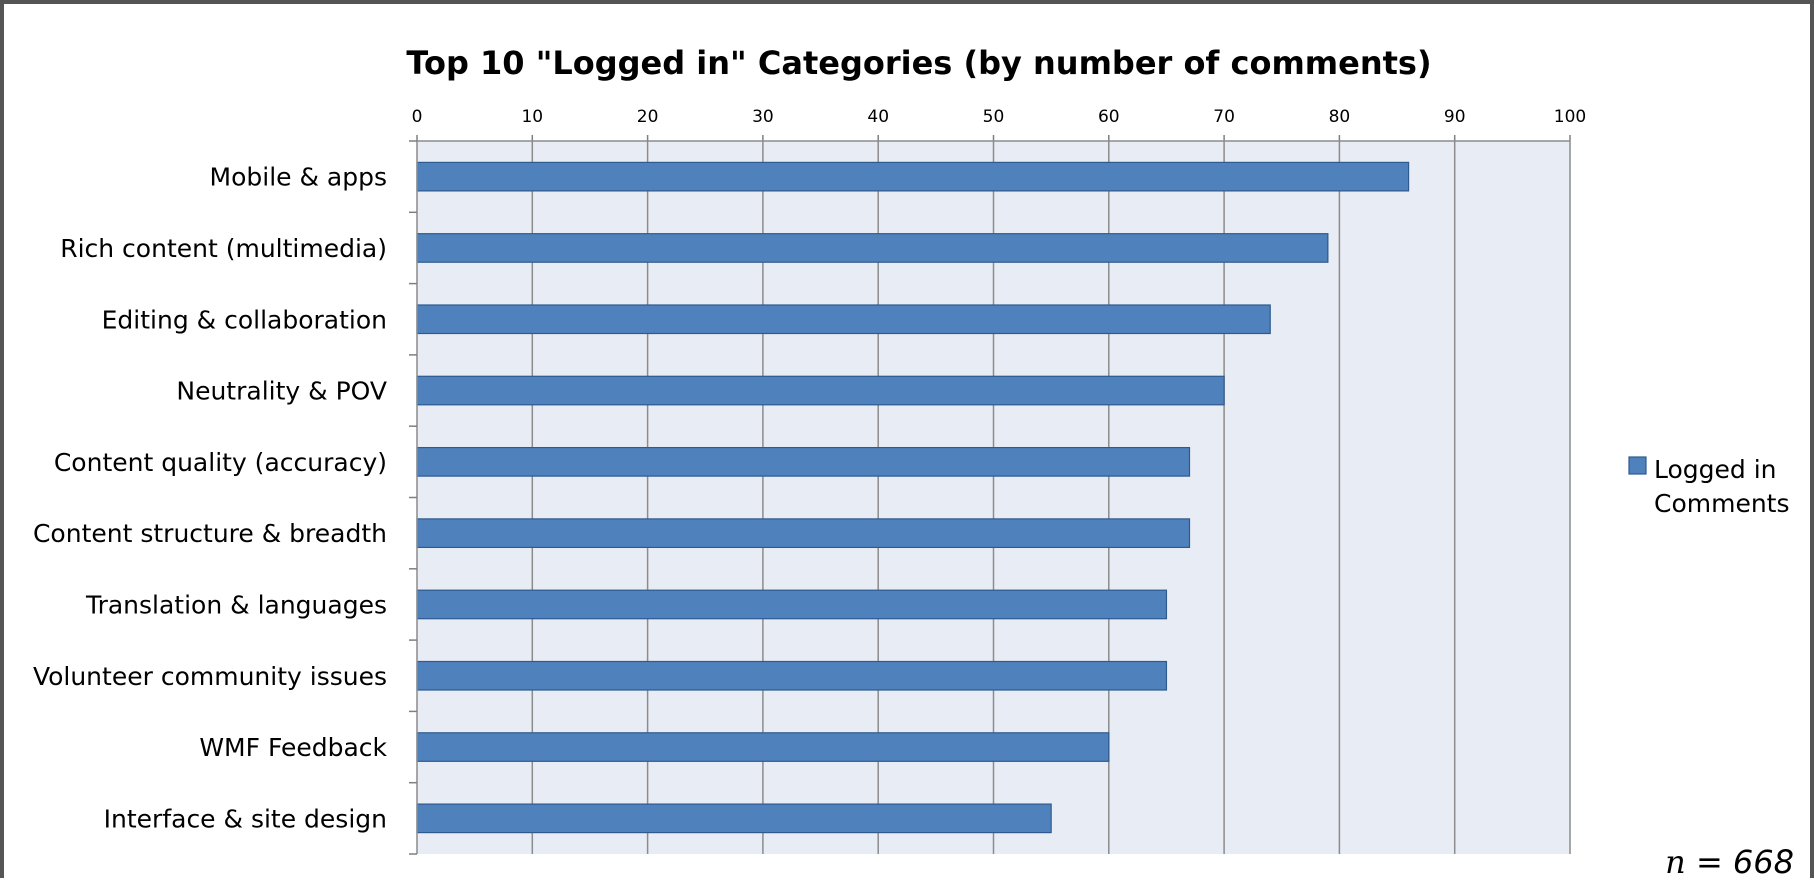 The width and height of the screenshot is (1814, 882). What do you see at coordinates (220, 462) in the screenshot?
I see `category-label: Content quality (accuracy)` at bounding box center [220, 462].